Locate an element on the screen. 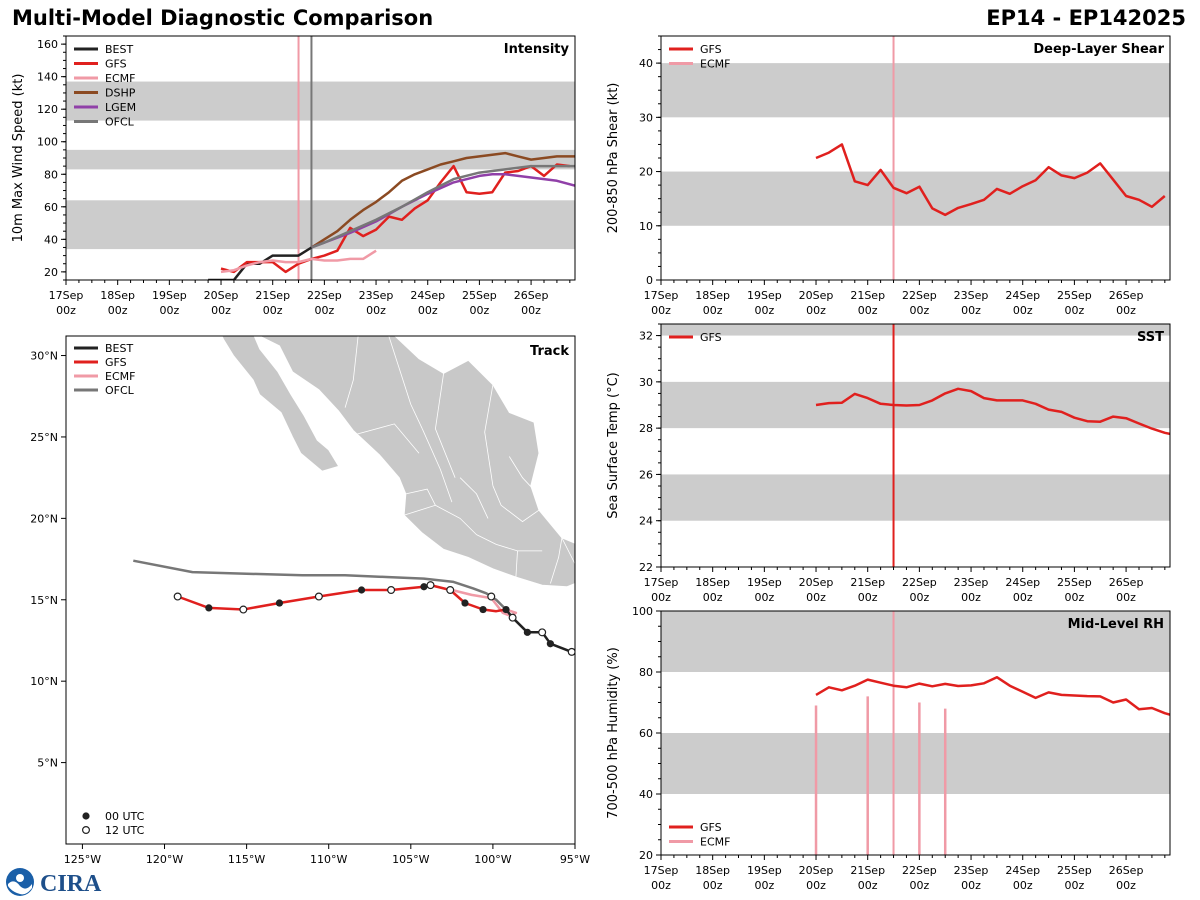  track-ofcl is located at coordinates (320, 585).